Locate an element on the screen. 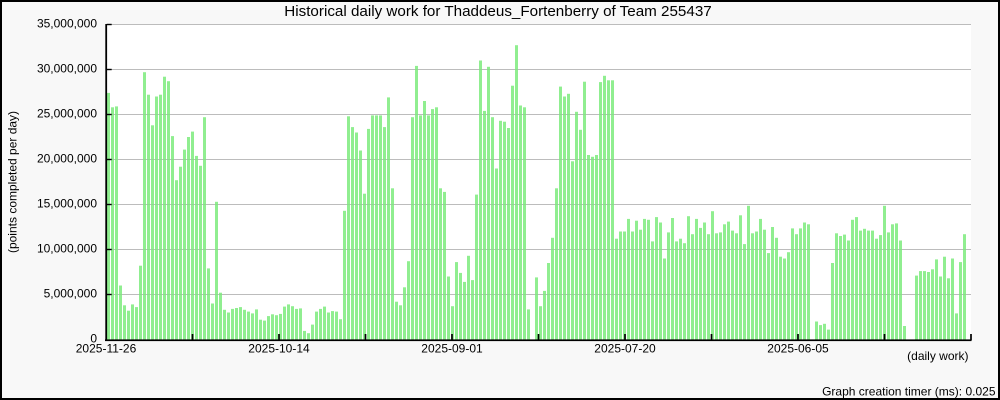 The height and width of the screenshot is (400, 1000). svg-text: 35,000,000 is located at coordinates (67, 24).